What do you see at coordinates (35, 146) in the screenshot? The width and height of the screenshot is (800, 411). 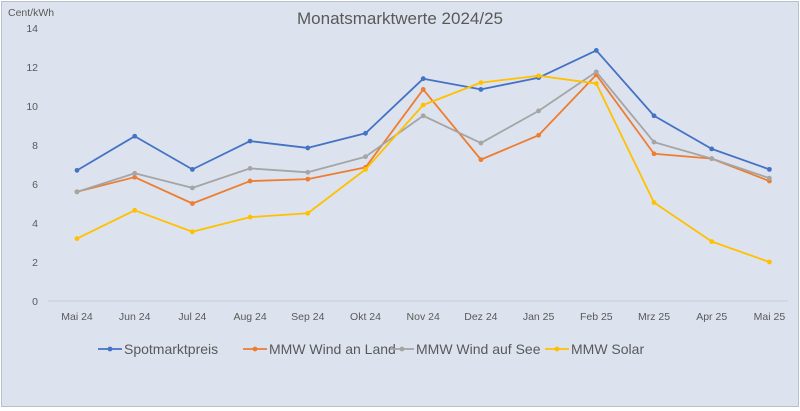 I see `y-tick-label: 8` at bounding box center [35, 146].